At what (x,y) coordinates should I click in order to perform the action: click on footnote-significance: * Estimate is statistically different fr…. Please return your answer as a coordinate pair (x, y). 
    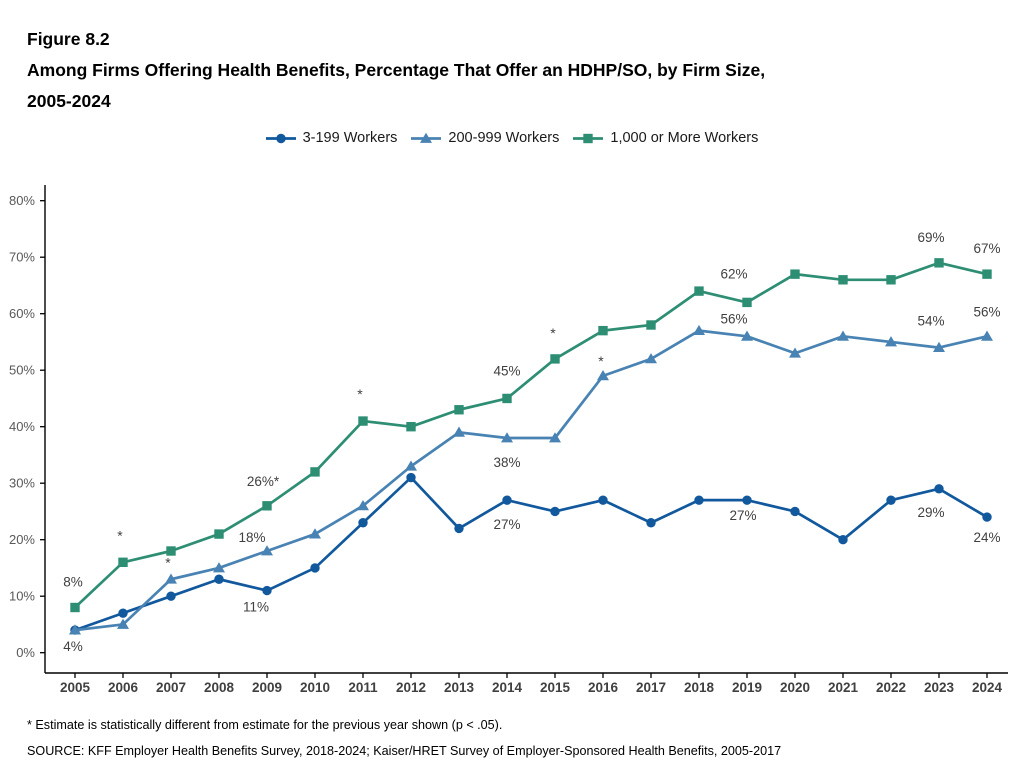
    Looking at the image, I should click on (265, 725).